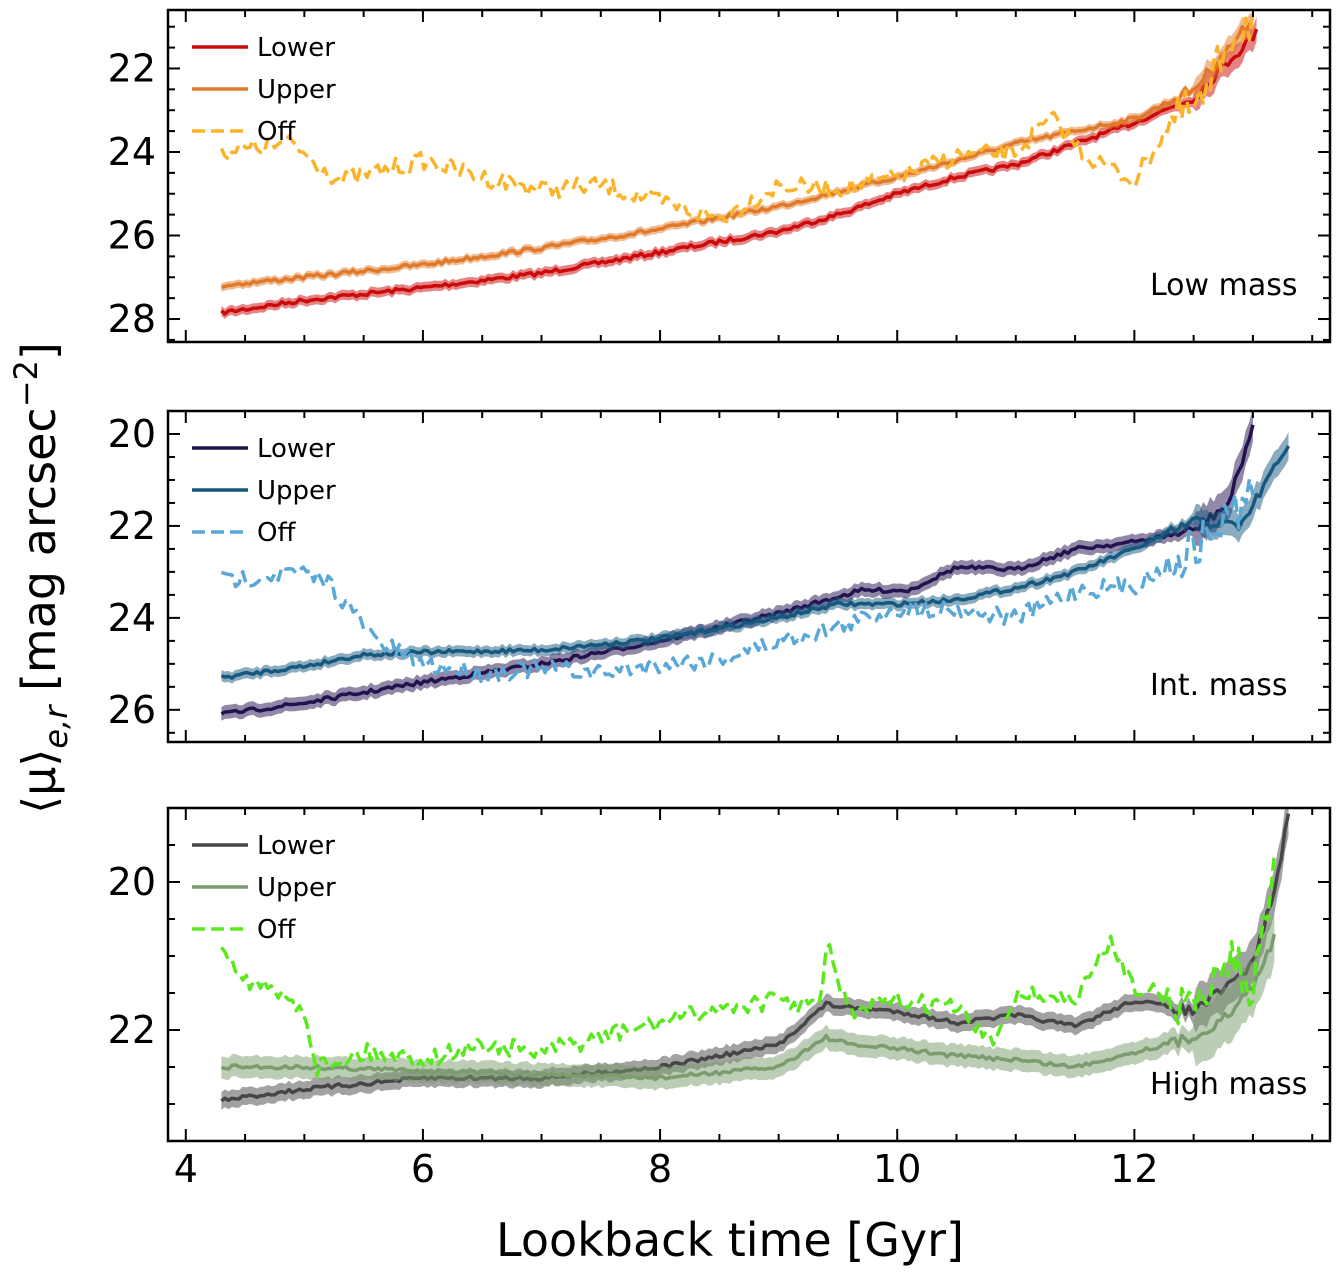 The height and width of the screenshot is (1275, 1340). I want to click on x-tick-label: 12, so click(1134, 1169).